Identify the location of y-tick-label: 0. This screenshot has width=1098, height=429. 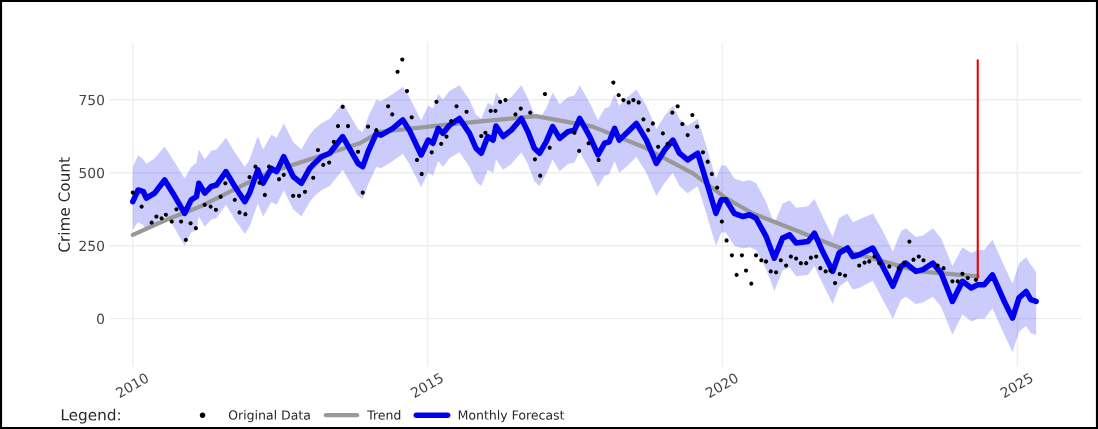
(101, 319).